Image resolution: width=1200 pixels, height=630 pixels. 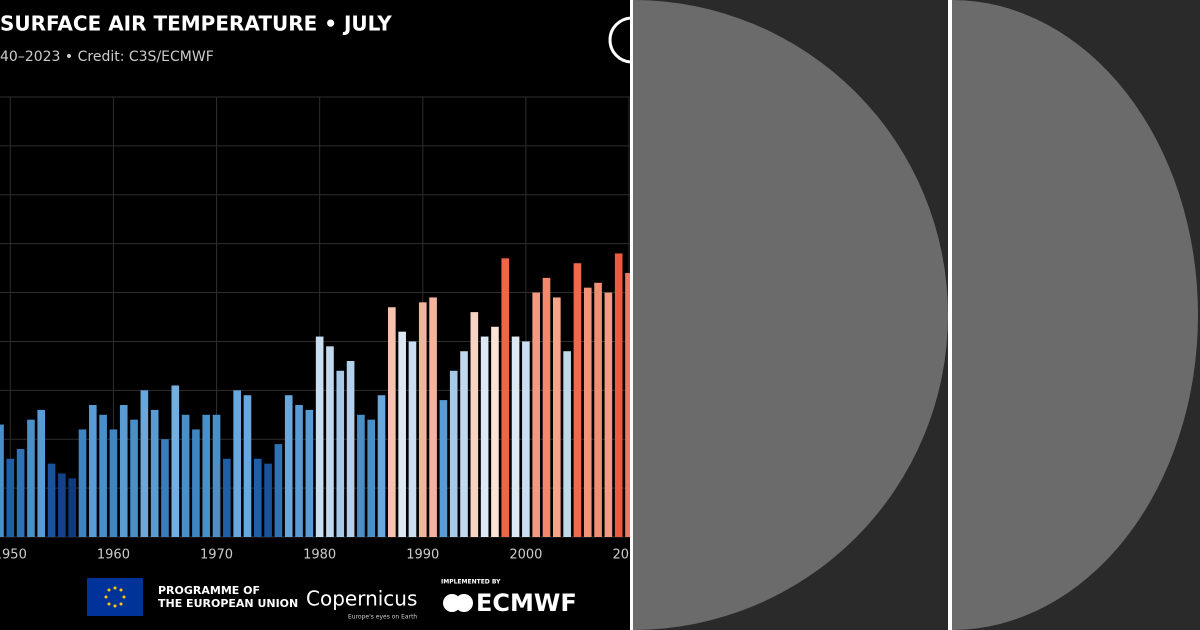 What do you see at coordinates (464, 603) in the screenshot?
I see `ecmwf-logo` at bounding box center [464, 603].